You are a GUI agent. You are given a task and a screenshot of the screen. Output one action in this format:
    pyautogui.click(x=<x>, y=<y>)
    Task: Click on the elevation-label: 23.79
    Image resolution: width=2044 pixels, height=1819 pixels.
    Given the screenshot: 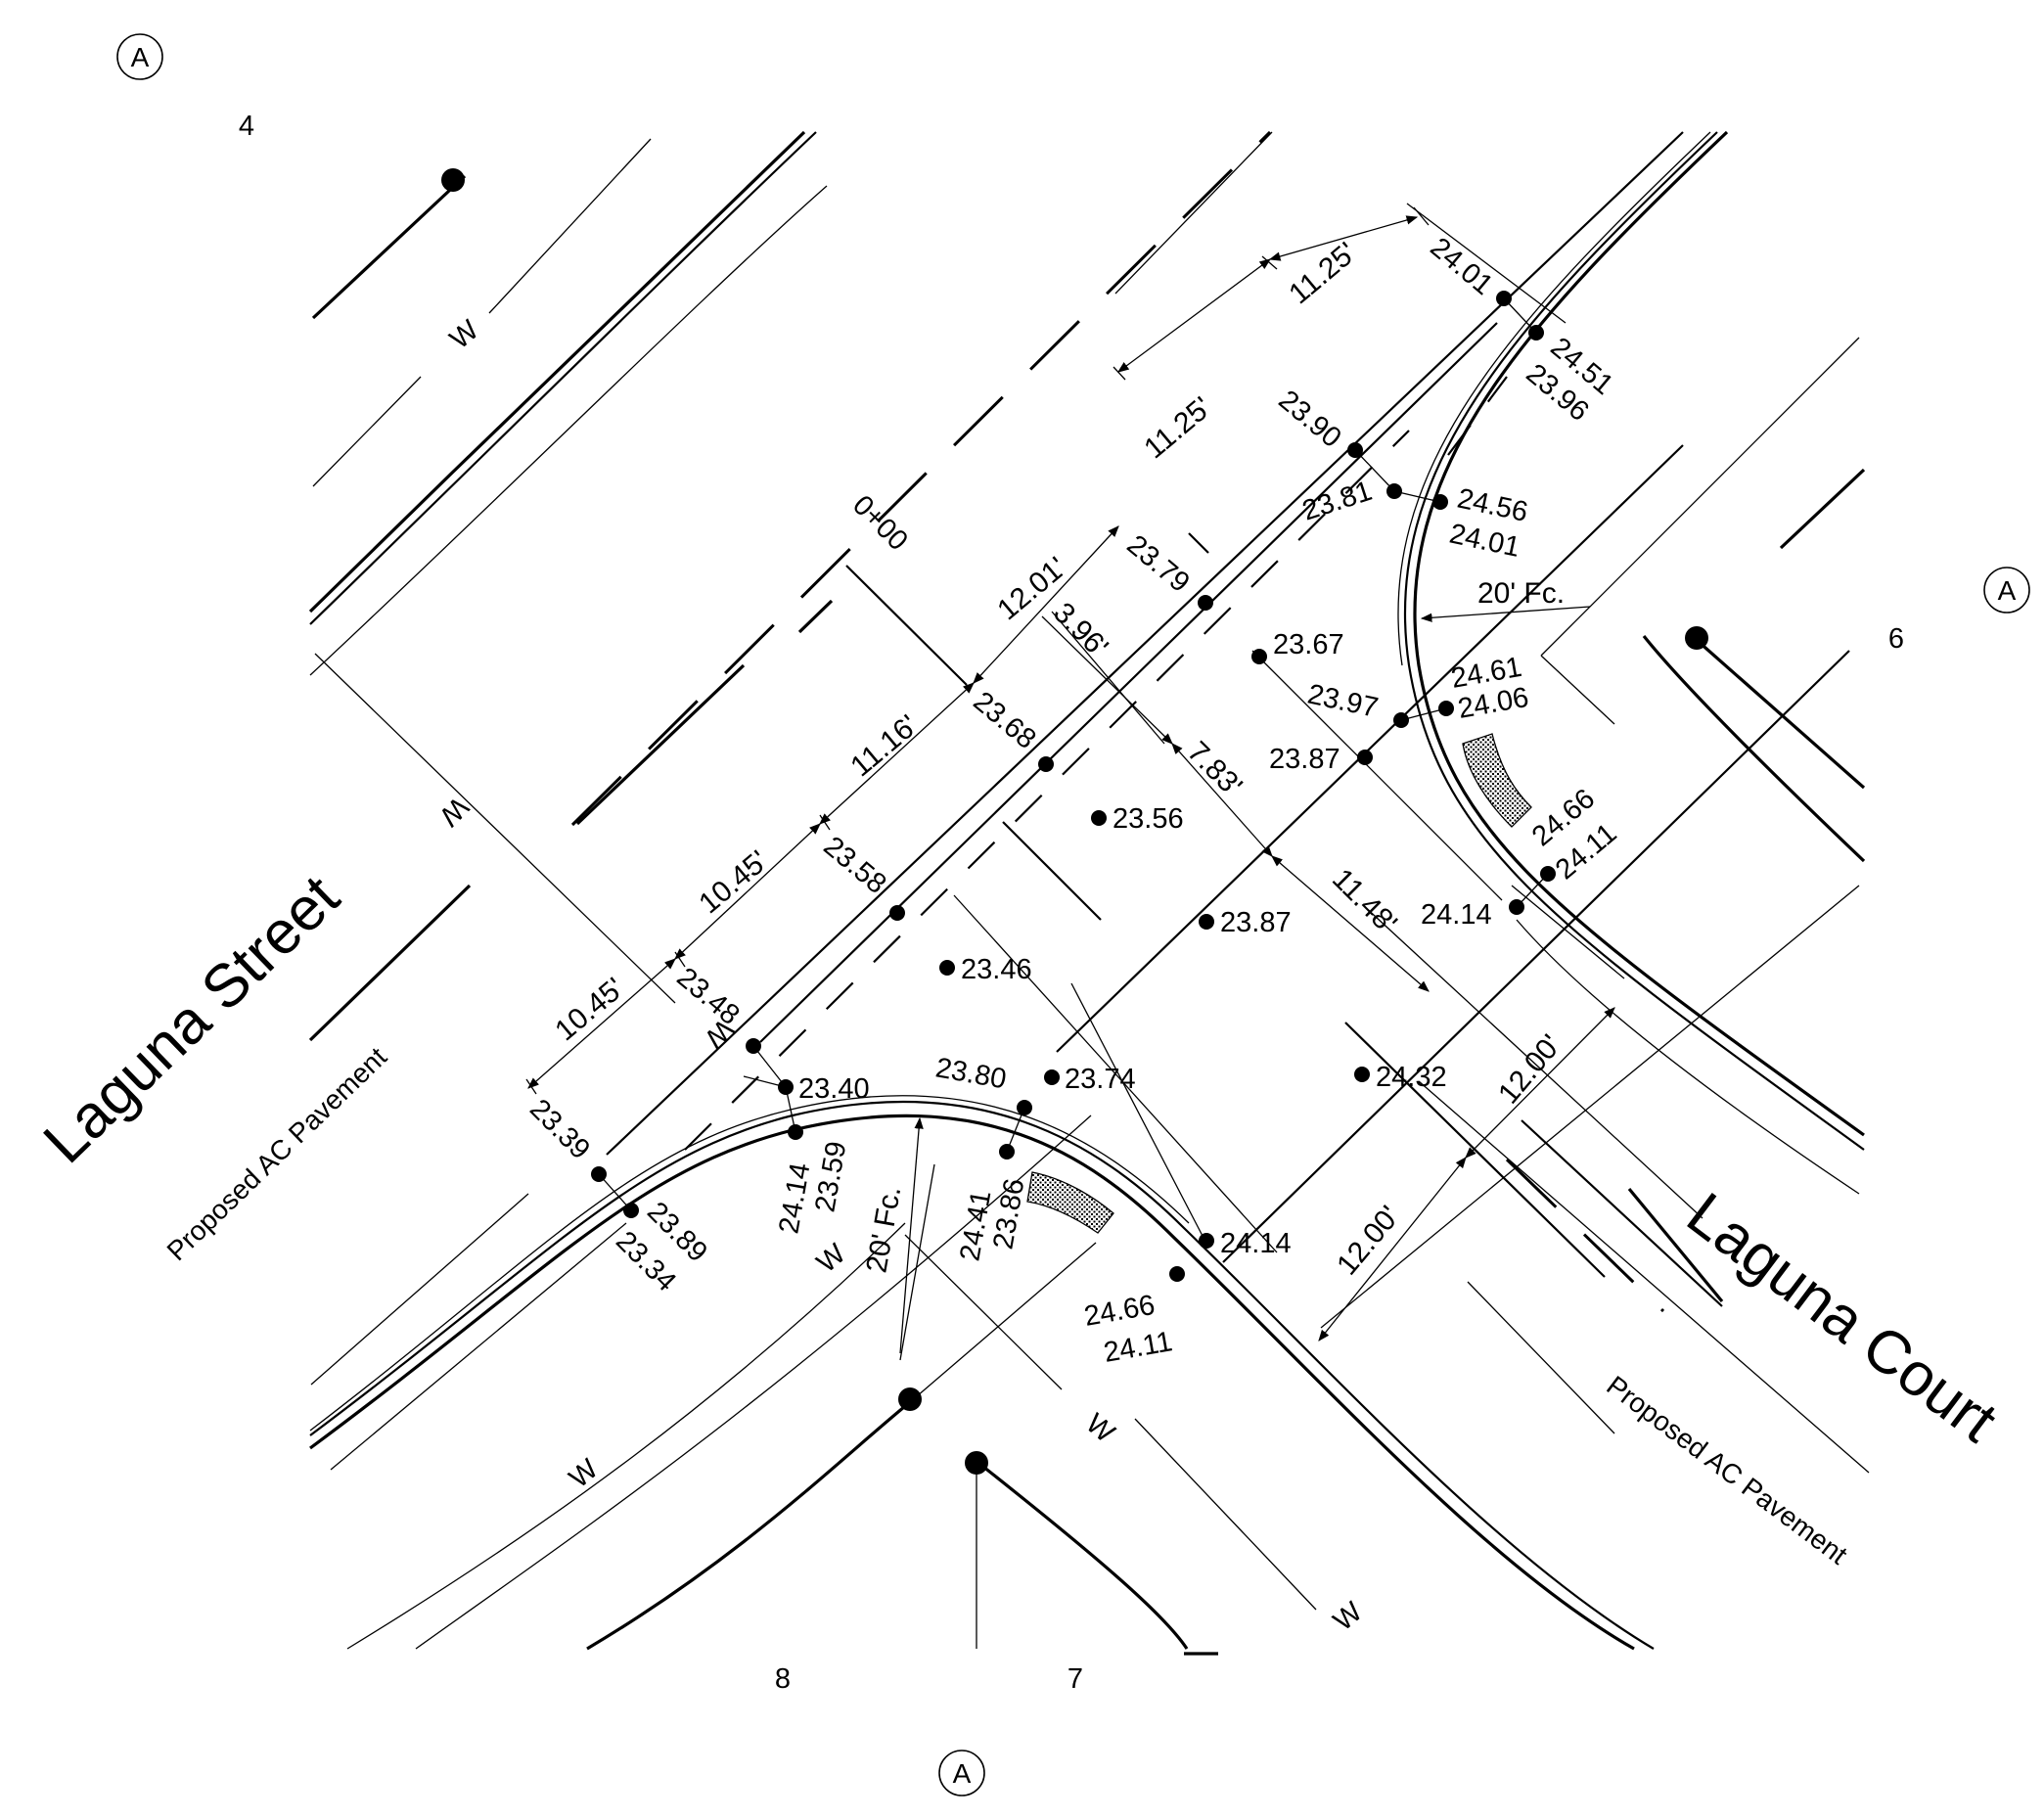 What is the action you would take?
    pyautogui.click(x=1159, y=564)
    